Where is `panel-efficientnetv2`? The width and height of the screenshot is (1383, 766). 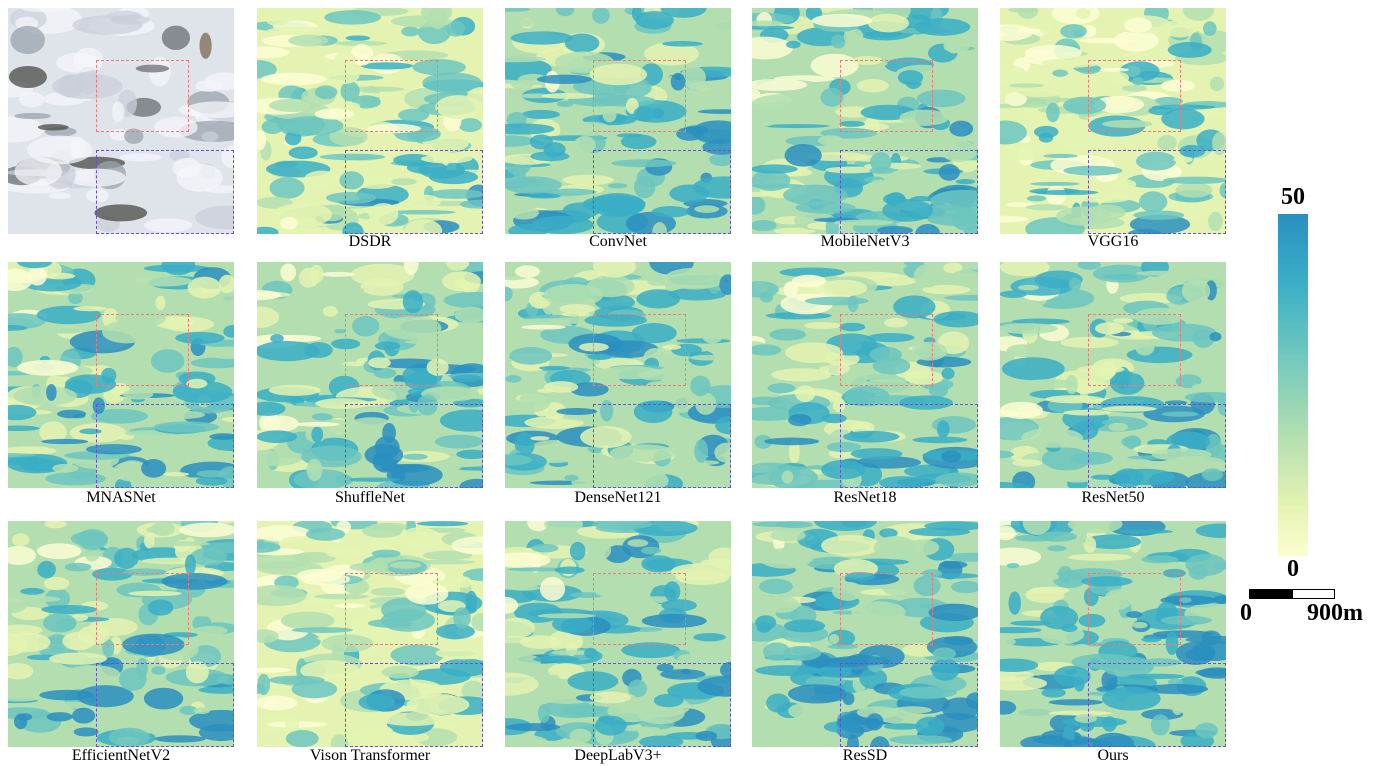
panel-efficientnetv2 is located at coordinates (121, 634).